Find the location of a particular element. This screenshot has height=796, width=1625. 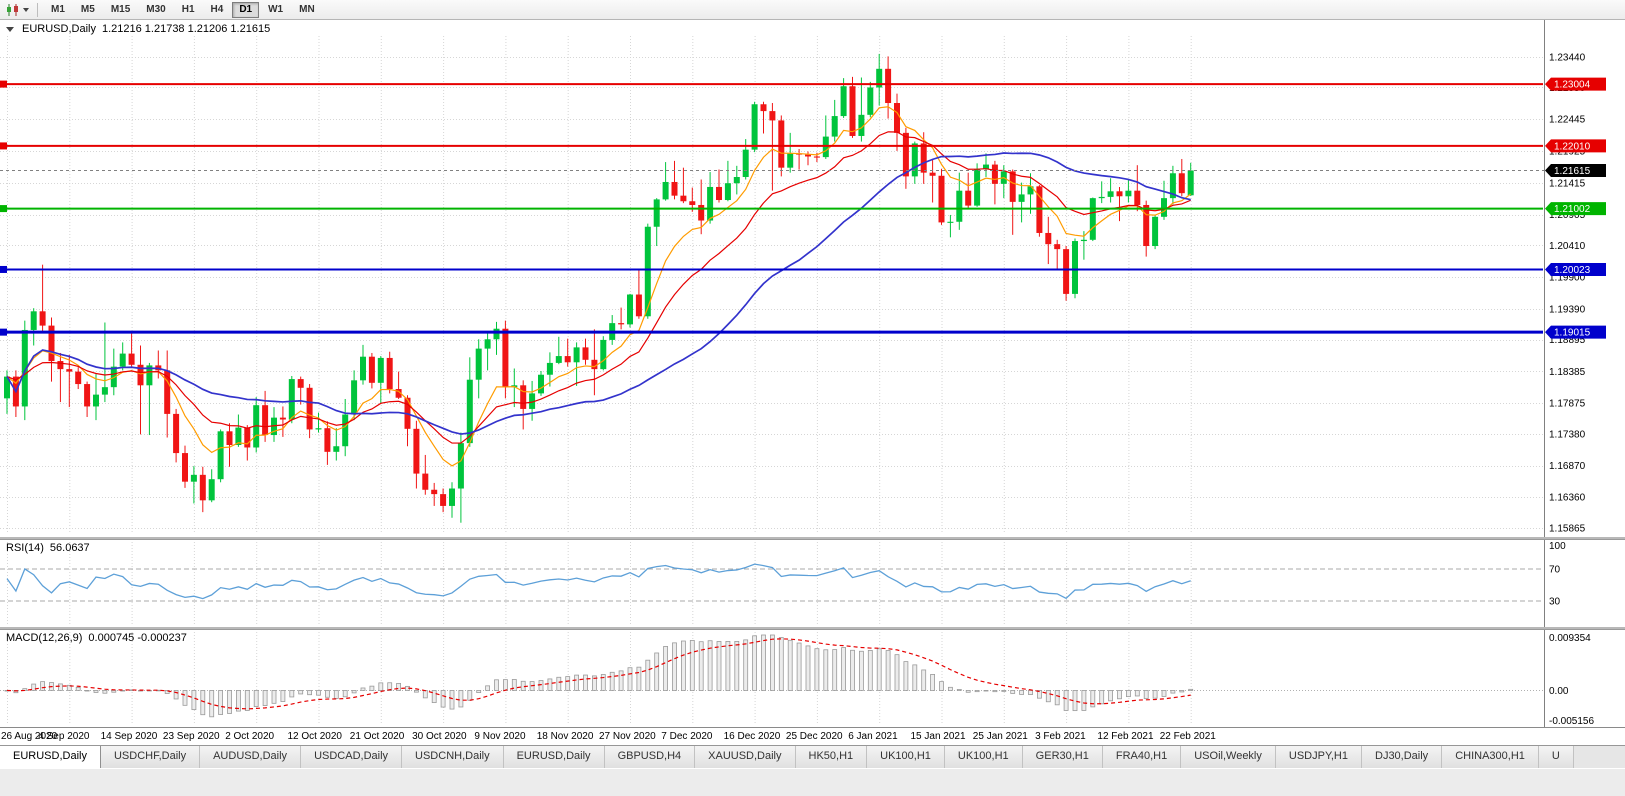

macd-canvas is located at coordinates (812, 678).